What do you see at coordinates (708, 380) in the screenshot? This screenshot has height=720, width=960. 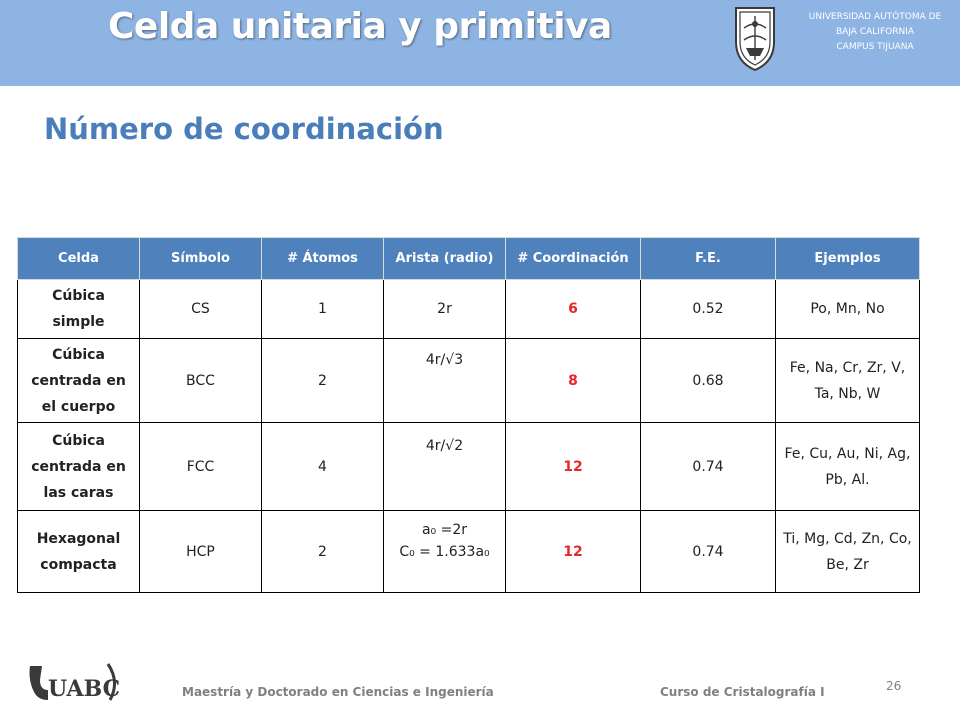 I see `cell-fe: 0.68` at bounding box center [708, 380].